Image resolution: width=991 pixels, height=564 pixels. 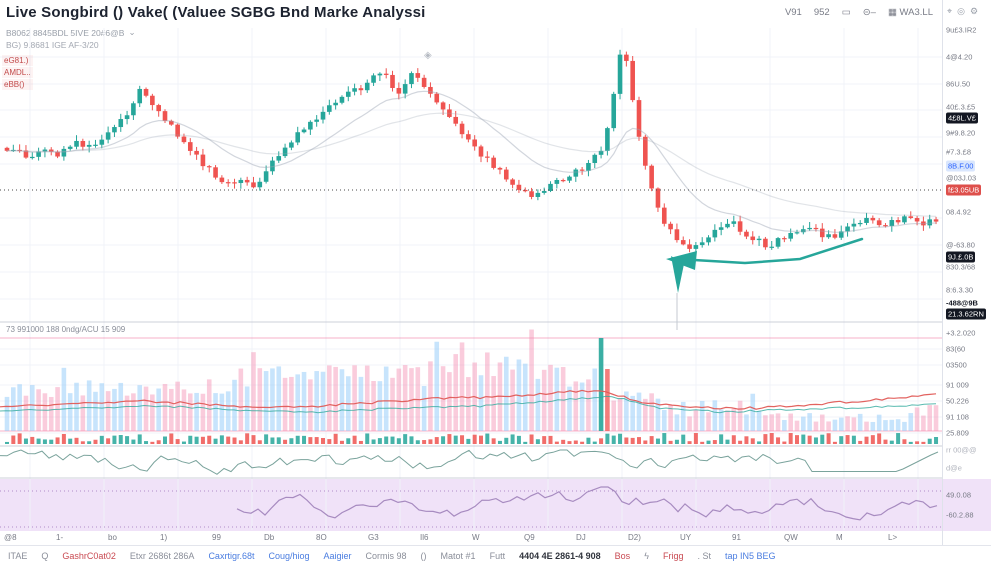 What do you see at coordinates (581, 537) in the screenshot?
I see `time-axis-label: DJ` at bounding box center [581, 537].